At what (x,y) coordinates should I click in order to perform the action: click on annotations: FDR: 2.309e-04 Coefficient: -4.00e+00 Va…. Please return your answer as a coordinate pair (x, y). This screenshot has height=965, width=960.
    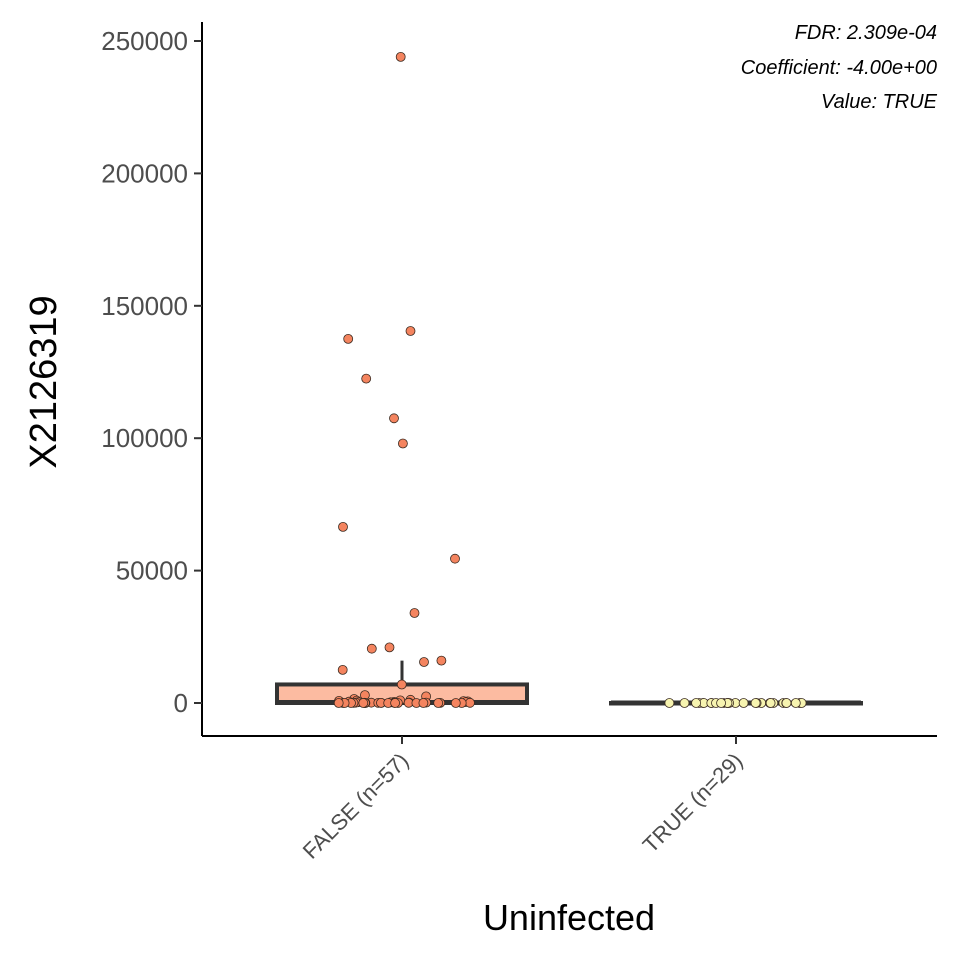
    Looking at the image, I should click on (839, 67).